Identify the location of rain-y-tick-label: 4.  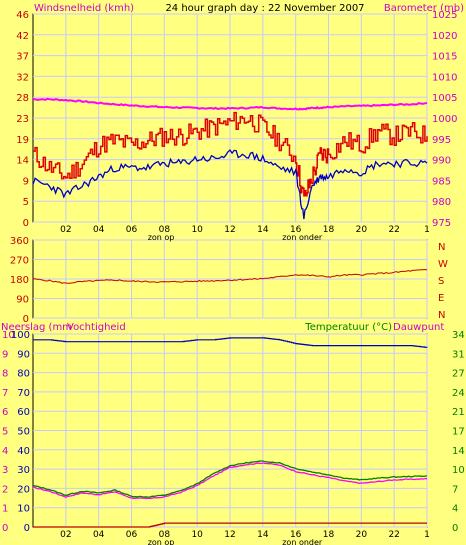
(5, 451).